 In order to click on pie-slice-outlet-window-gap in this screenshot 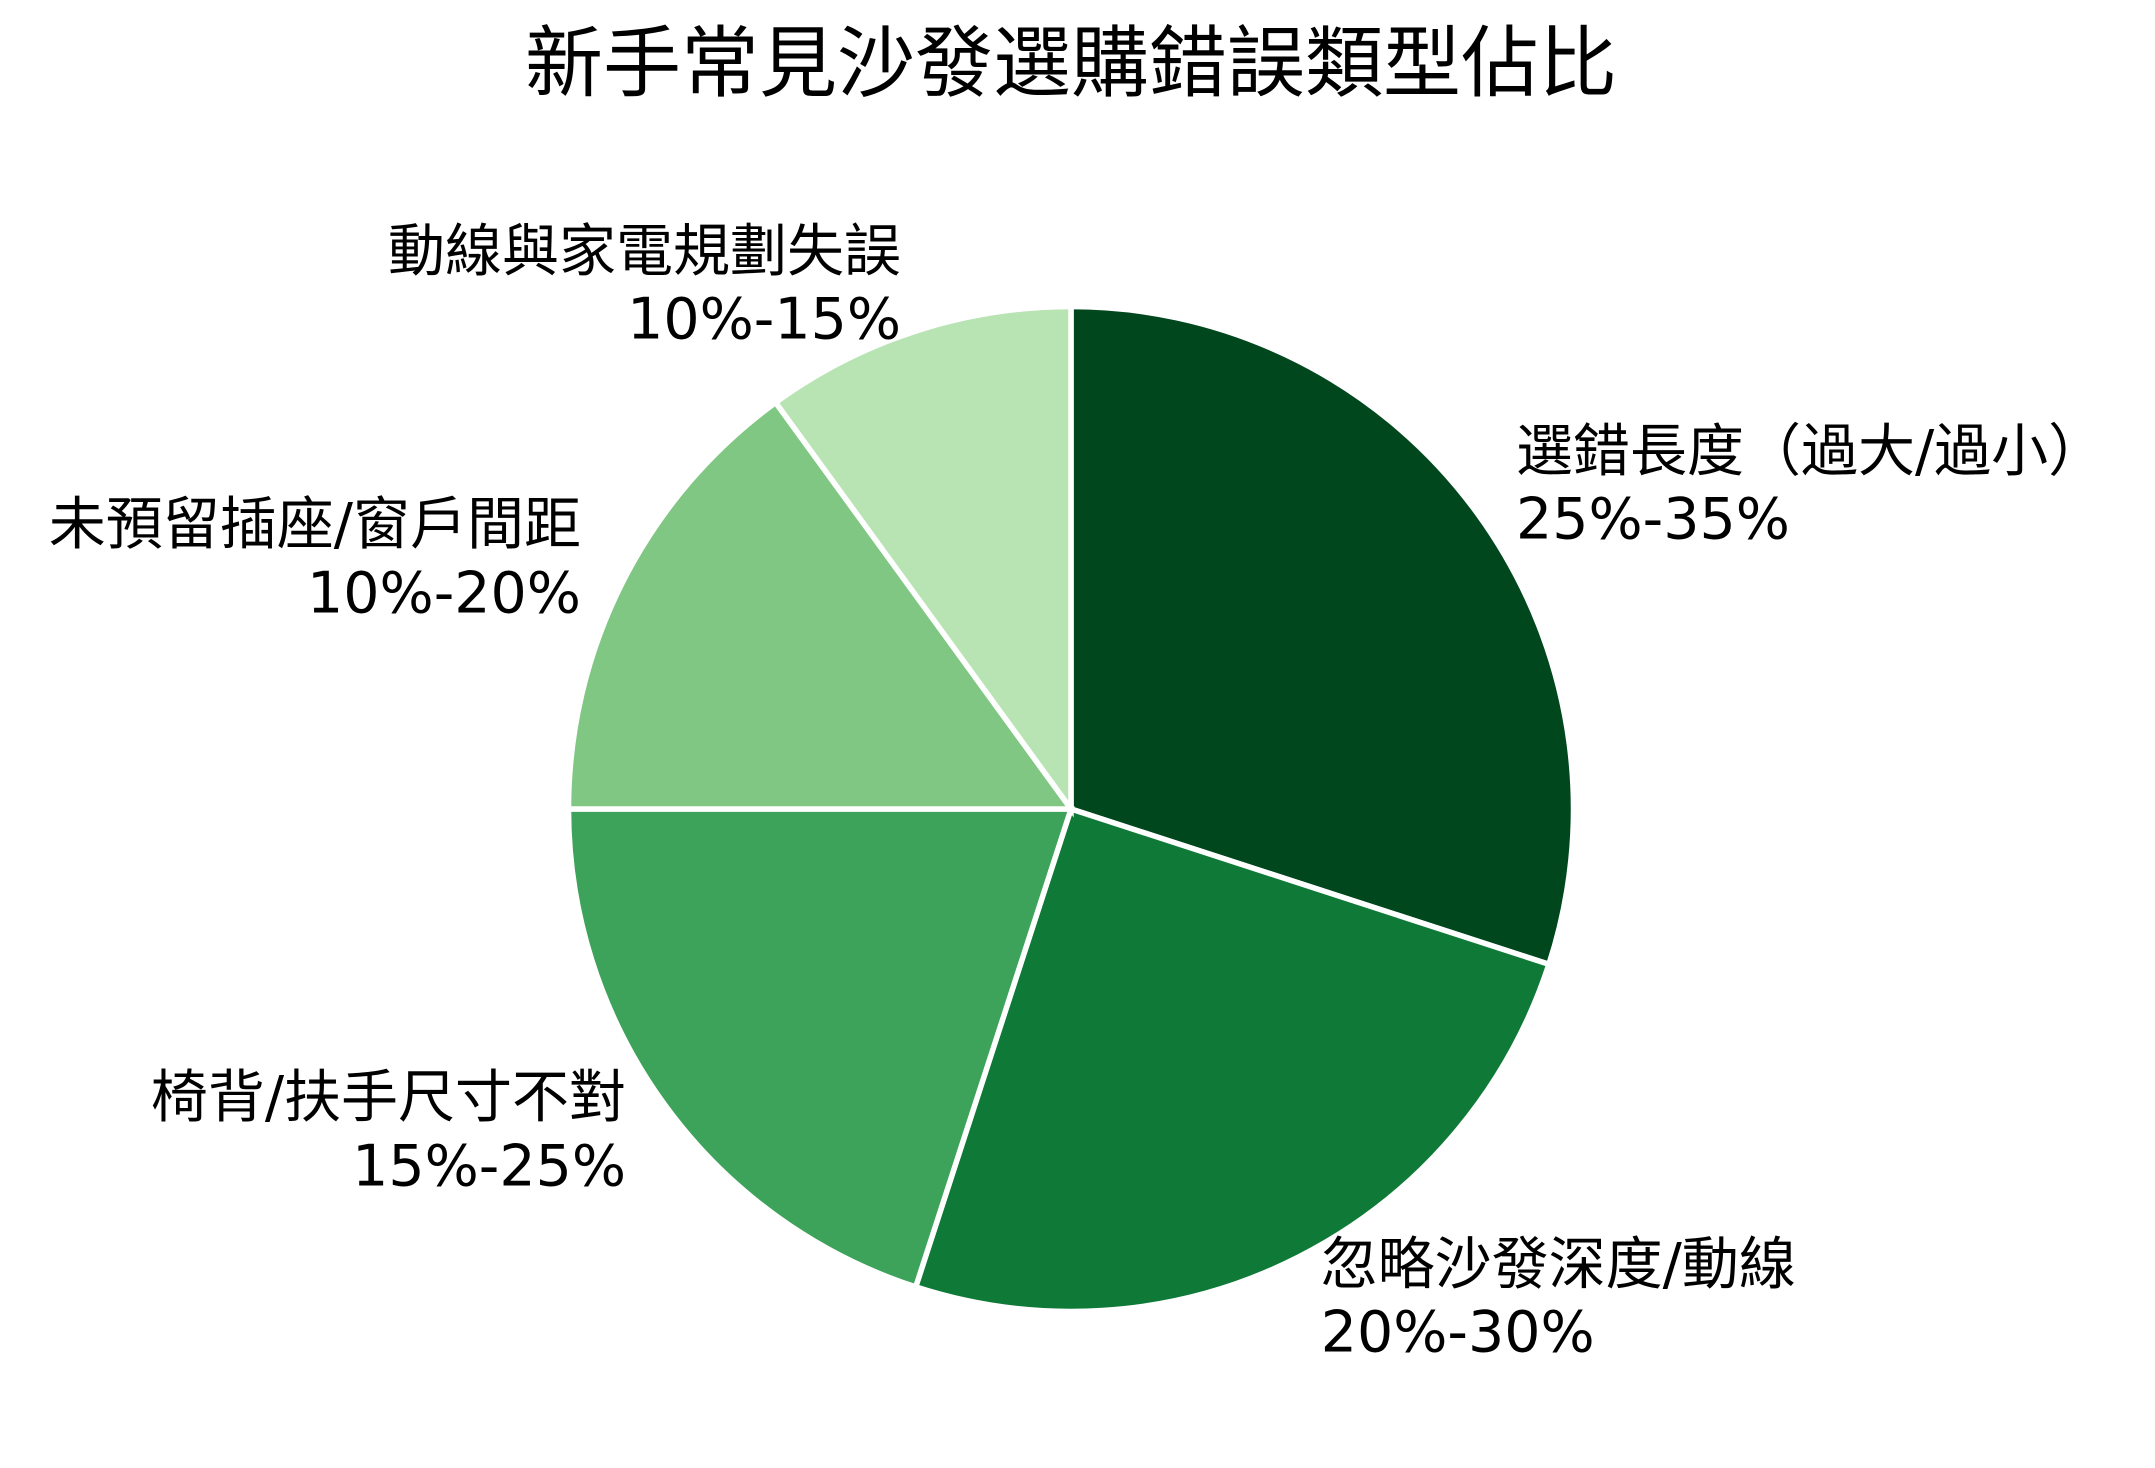, I will do `click(821, 605)`.